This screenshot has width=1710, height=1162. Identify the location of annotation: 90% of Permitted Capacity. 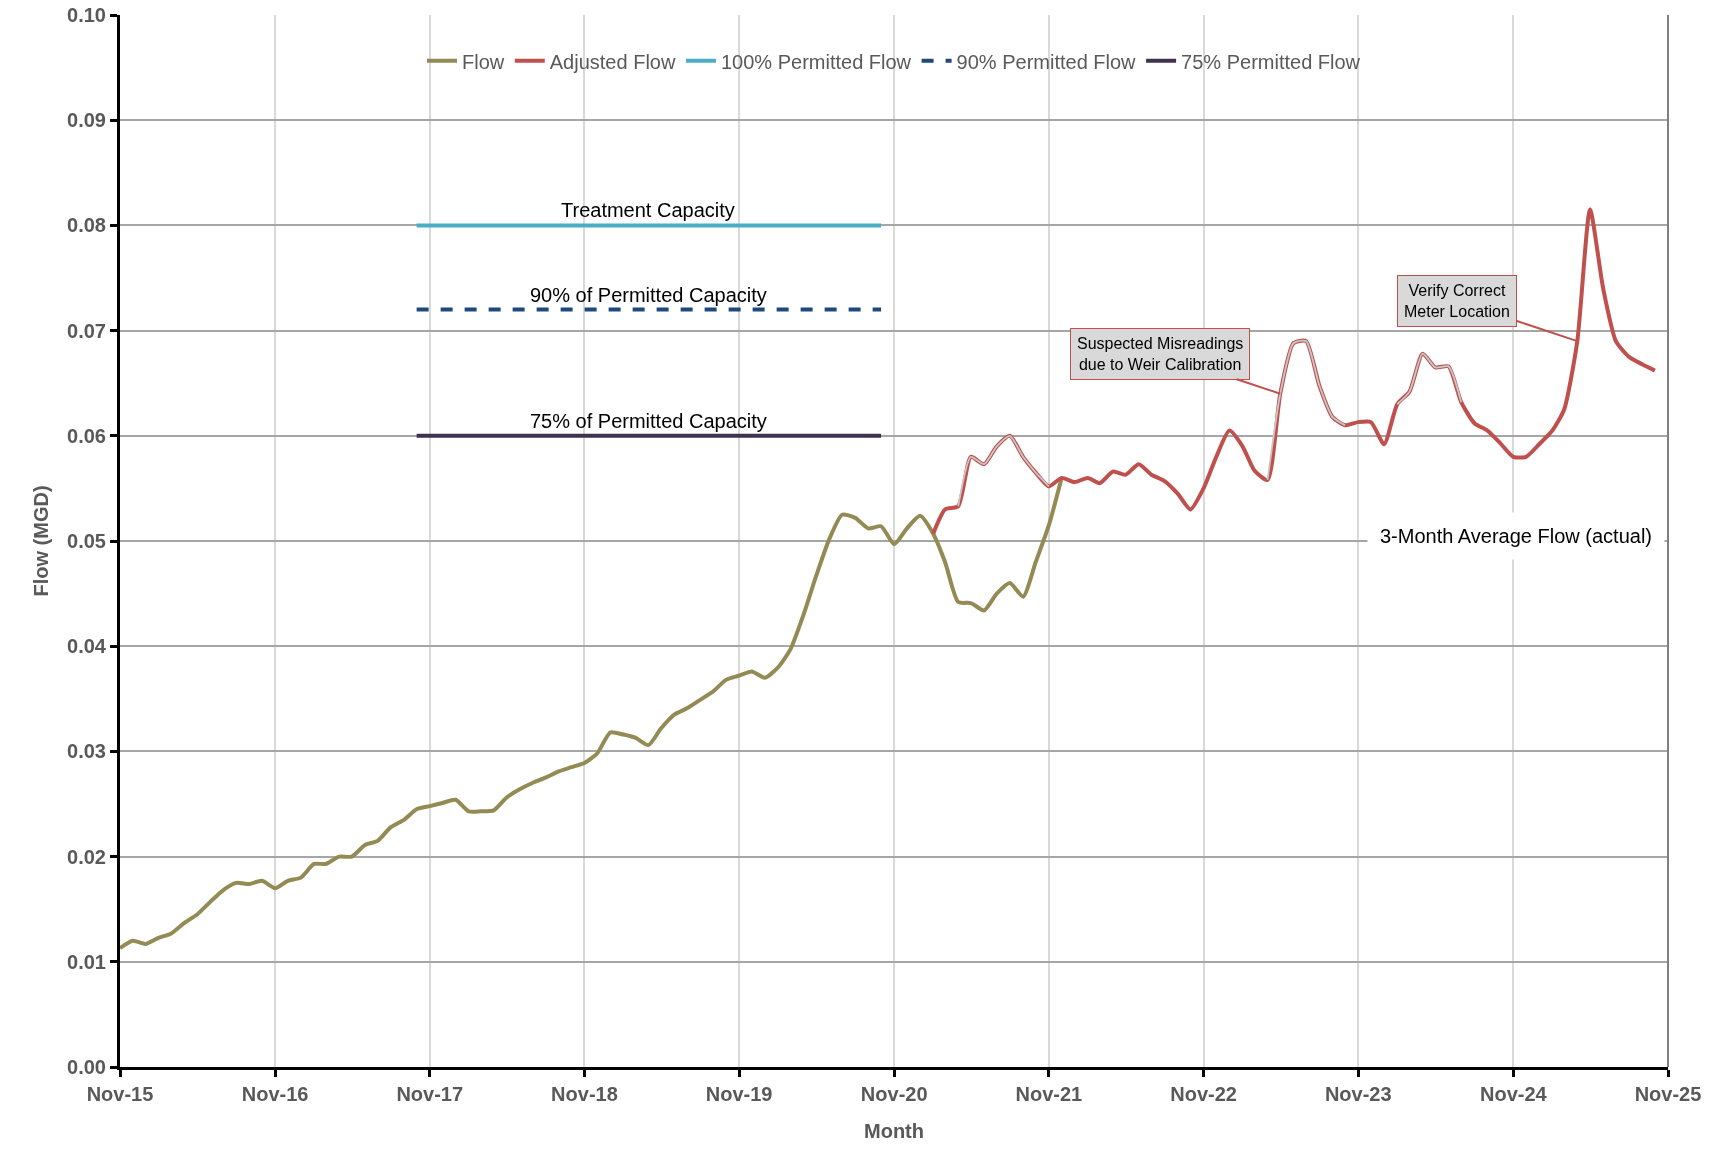
(648, 295).